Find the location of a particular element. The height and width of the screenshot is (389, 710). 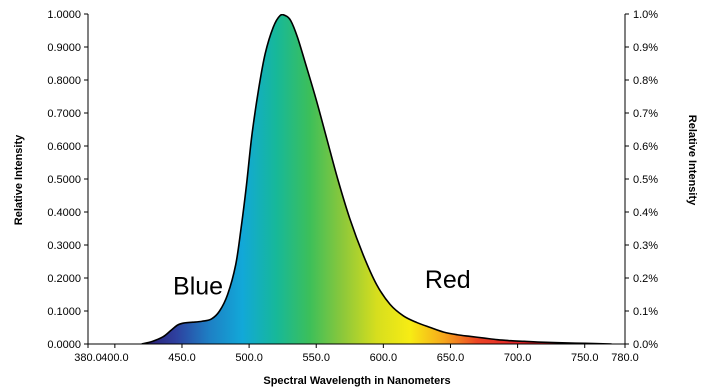

x-tick-label: 380.0 is located at coordinates (88, 358).